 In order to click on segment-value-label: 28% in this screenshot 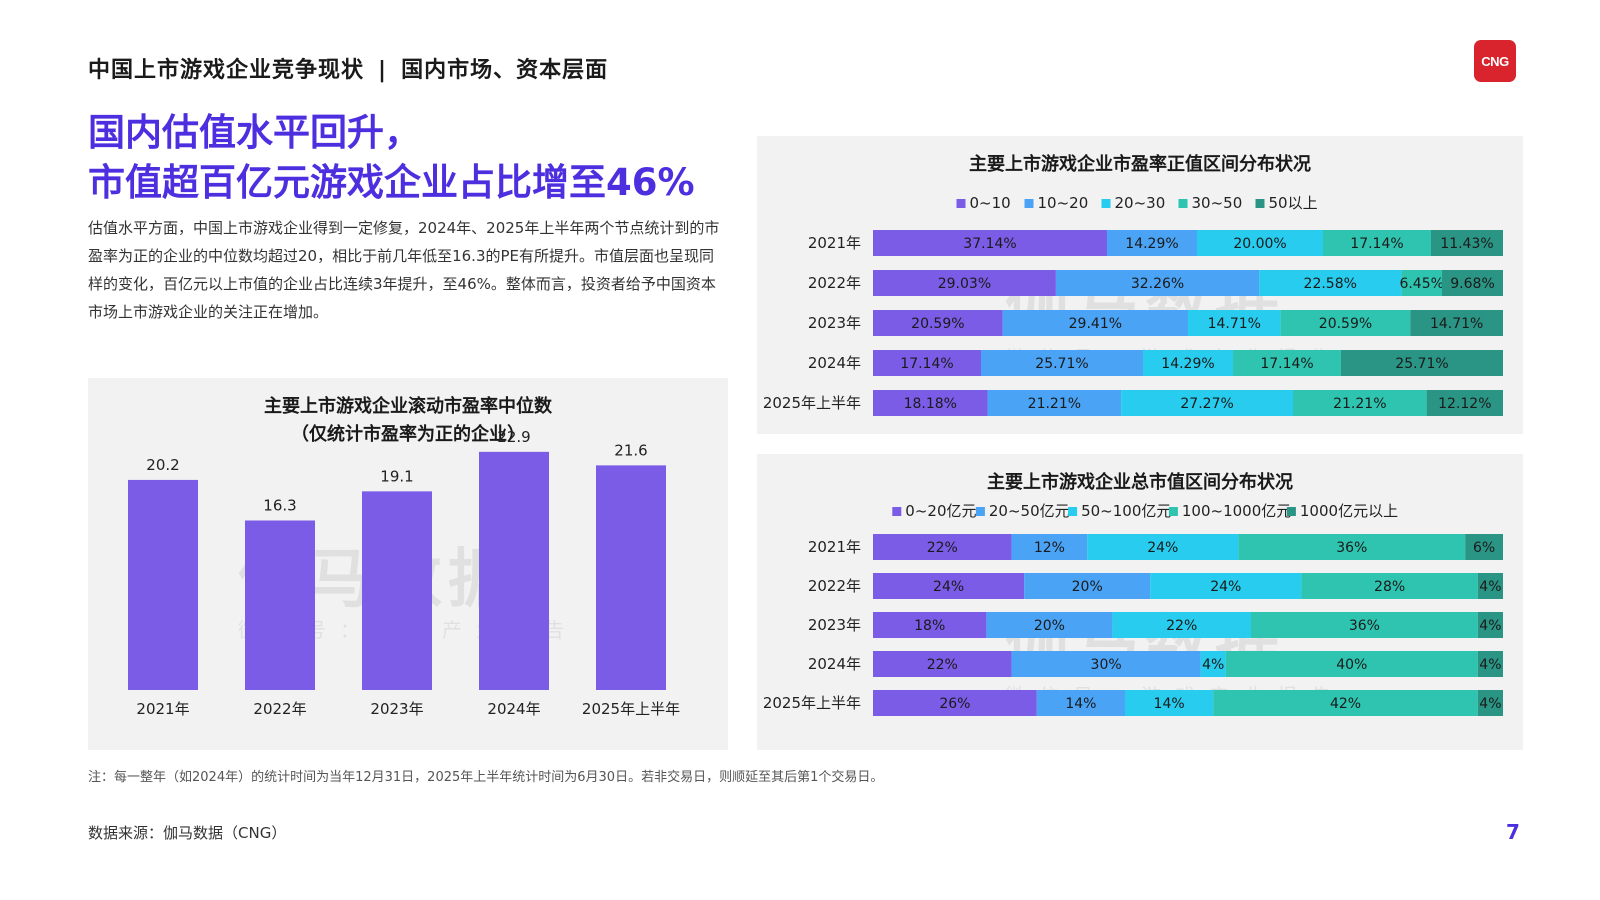, I will do `click(1389, 587)`.